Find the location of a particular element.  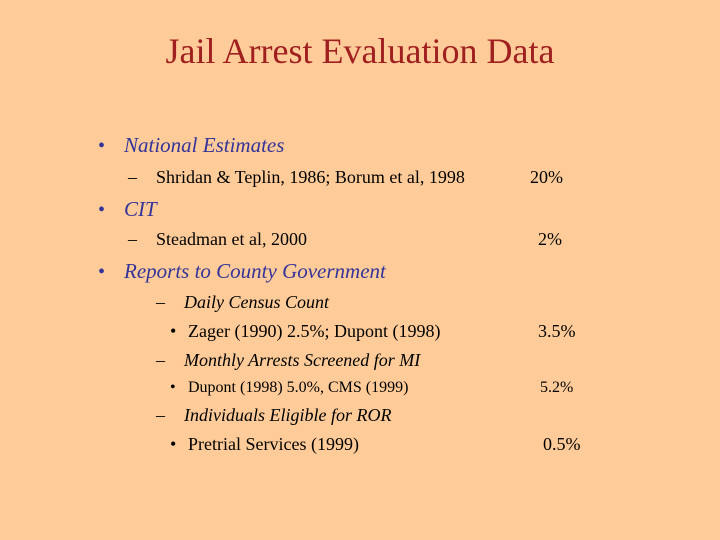

sub-item-steadman: Steadman et al, 2000 is located at coordinates (231, 239).